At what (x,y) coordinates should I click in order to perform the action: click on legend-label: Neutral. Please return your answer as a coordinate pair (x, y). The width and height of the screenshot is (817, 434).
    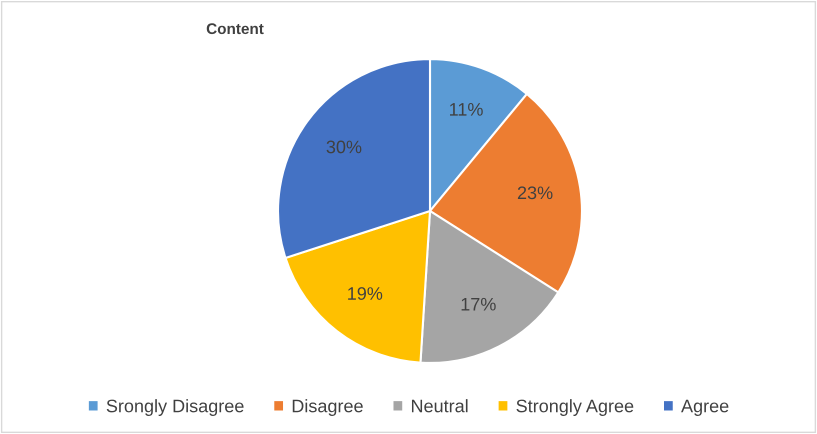
    Looking at the image, I should click on (440, 405).